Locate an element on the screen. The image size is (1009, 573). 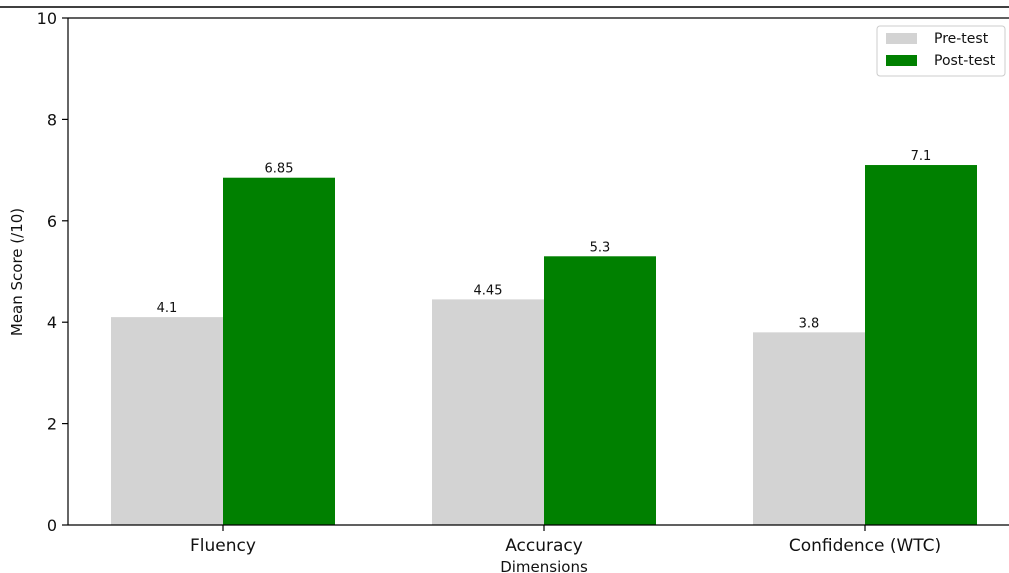
y-axis-title: Mean Score (/10) is located at coordinates (17, 272).